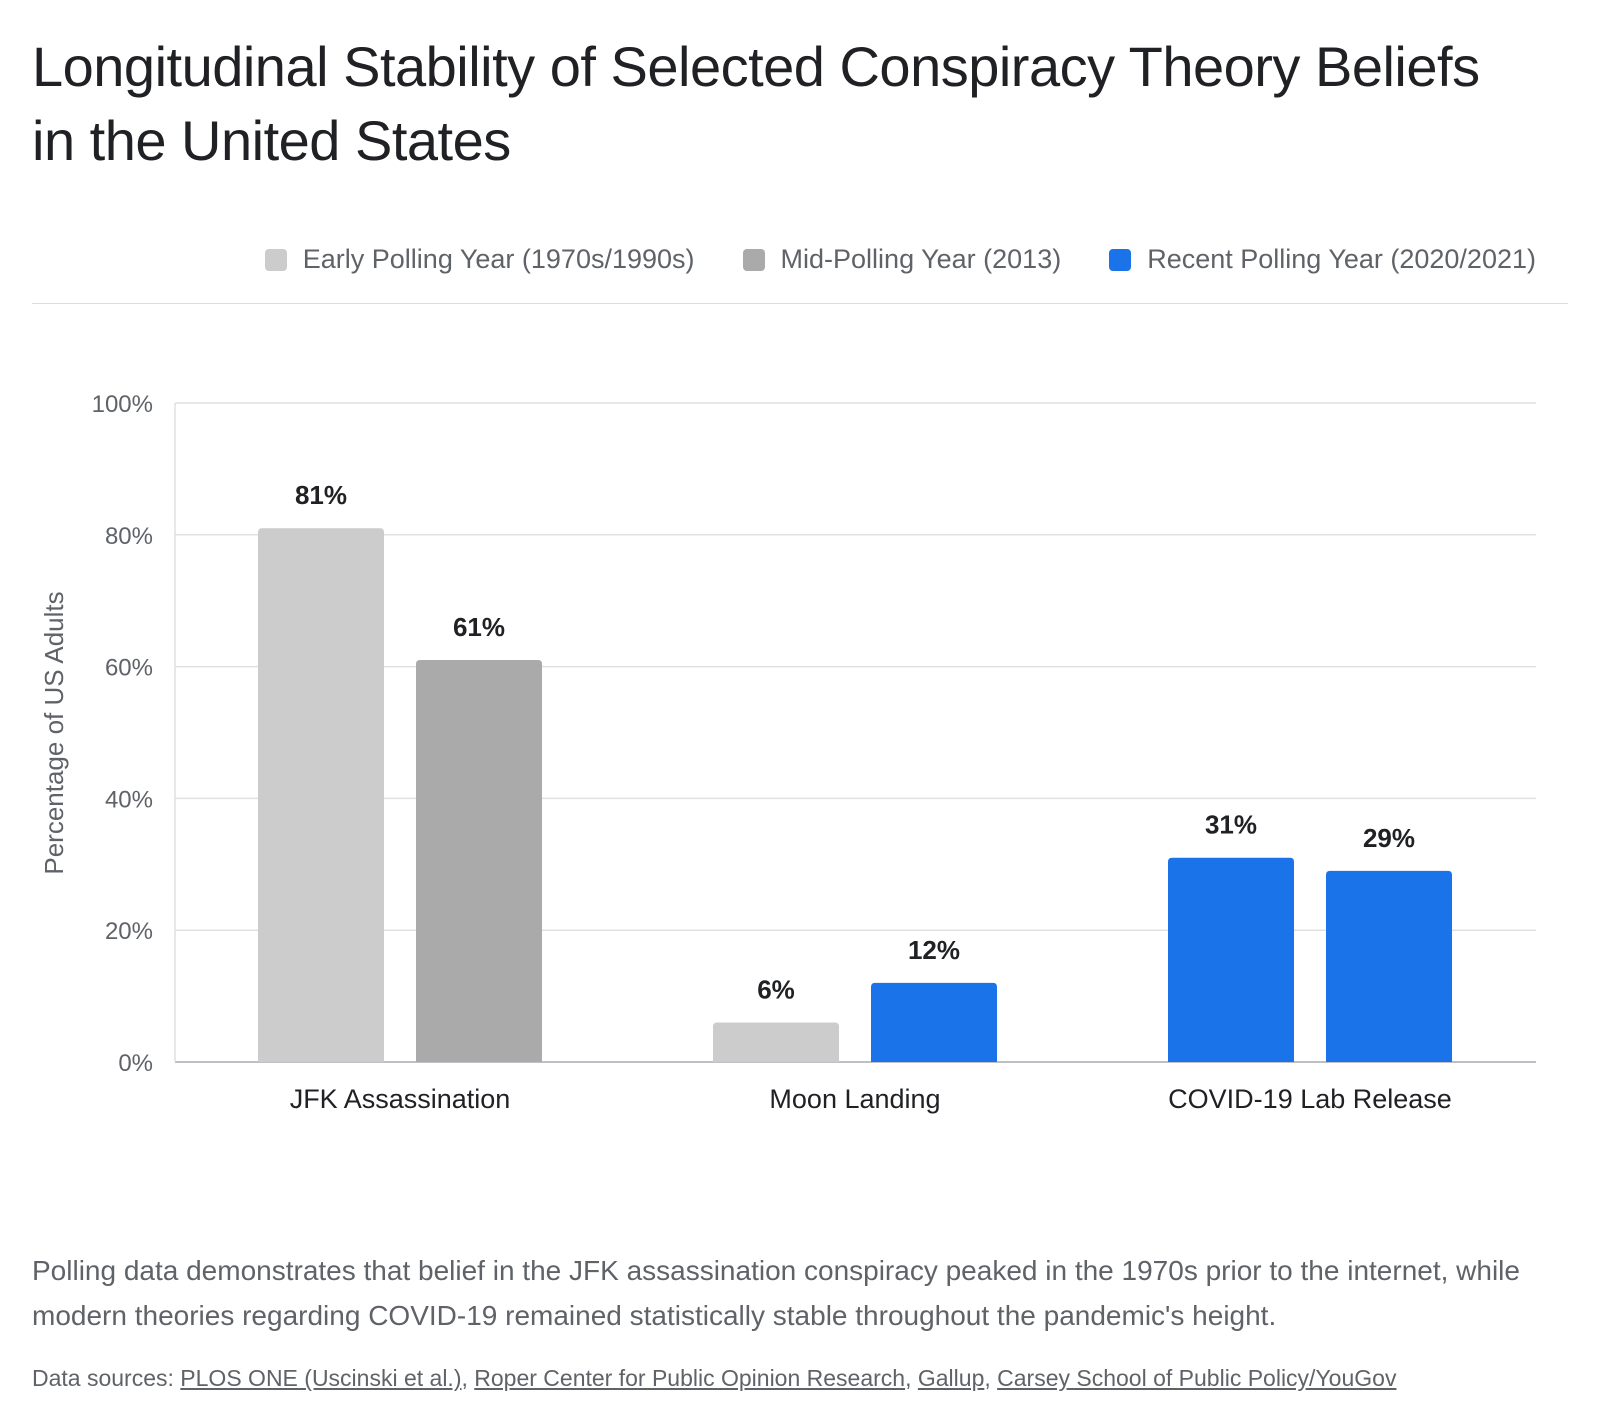 This screenshot has height=1422, width=1600. I want to click on legend-swatch-early, so click(275, 259).